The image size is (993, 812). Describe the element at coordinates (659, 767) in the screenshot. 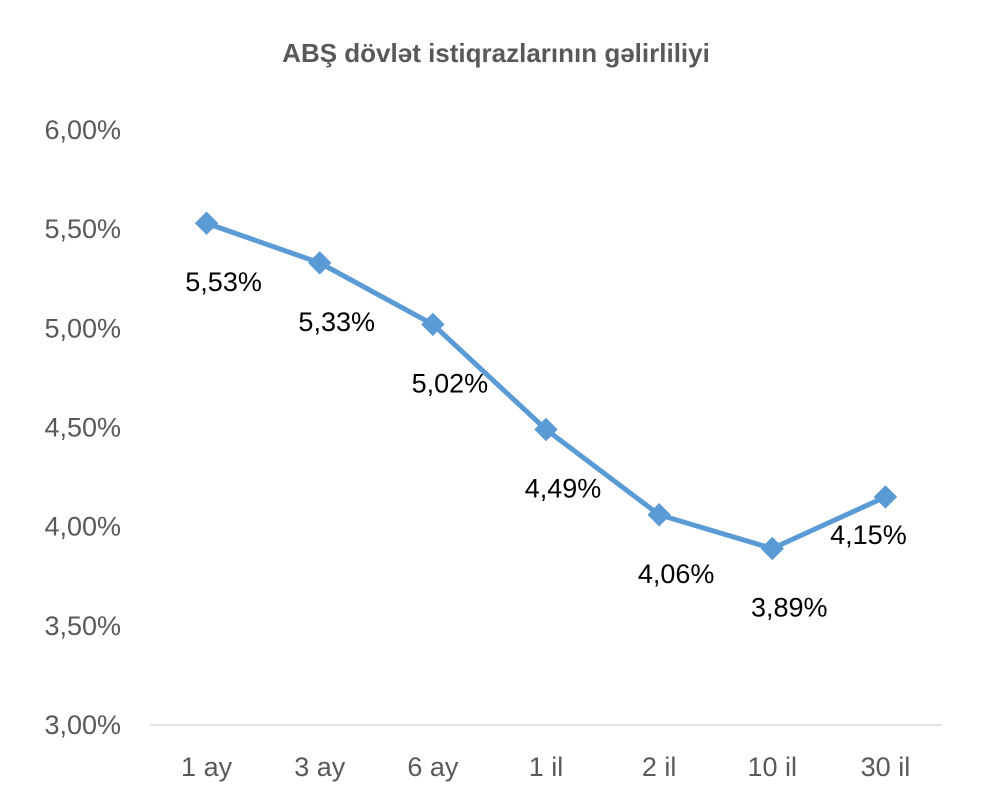

I see `x-tick-label: 2 il` at that location.